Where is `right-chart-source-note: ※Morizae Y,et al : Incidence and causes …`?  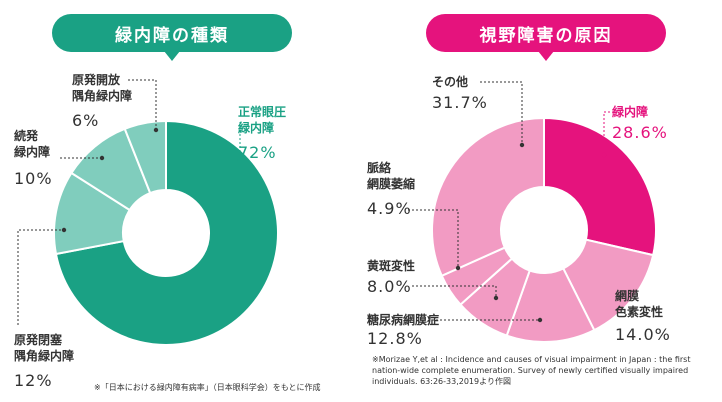 right-chart-source-note: ※Morizae Y,et al : Incidence and causes … is located at coordinates (531, 370).